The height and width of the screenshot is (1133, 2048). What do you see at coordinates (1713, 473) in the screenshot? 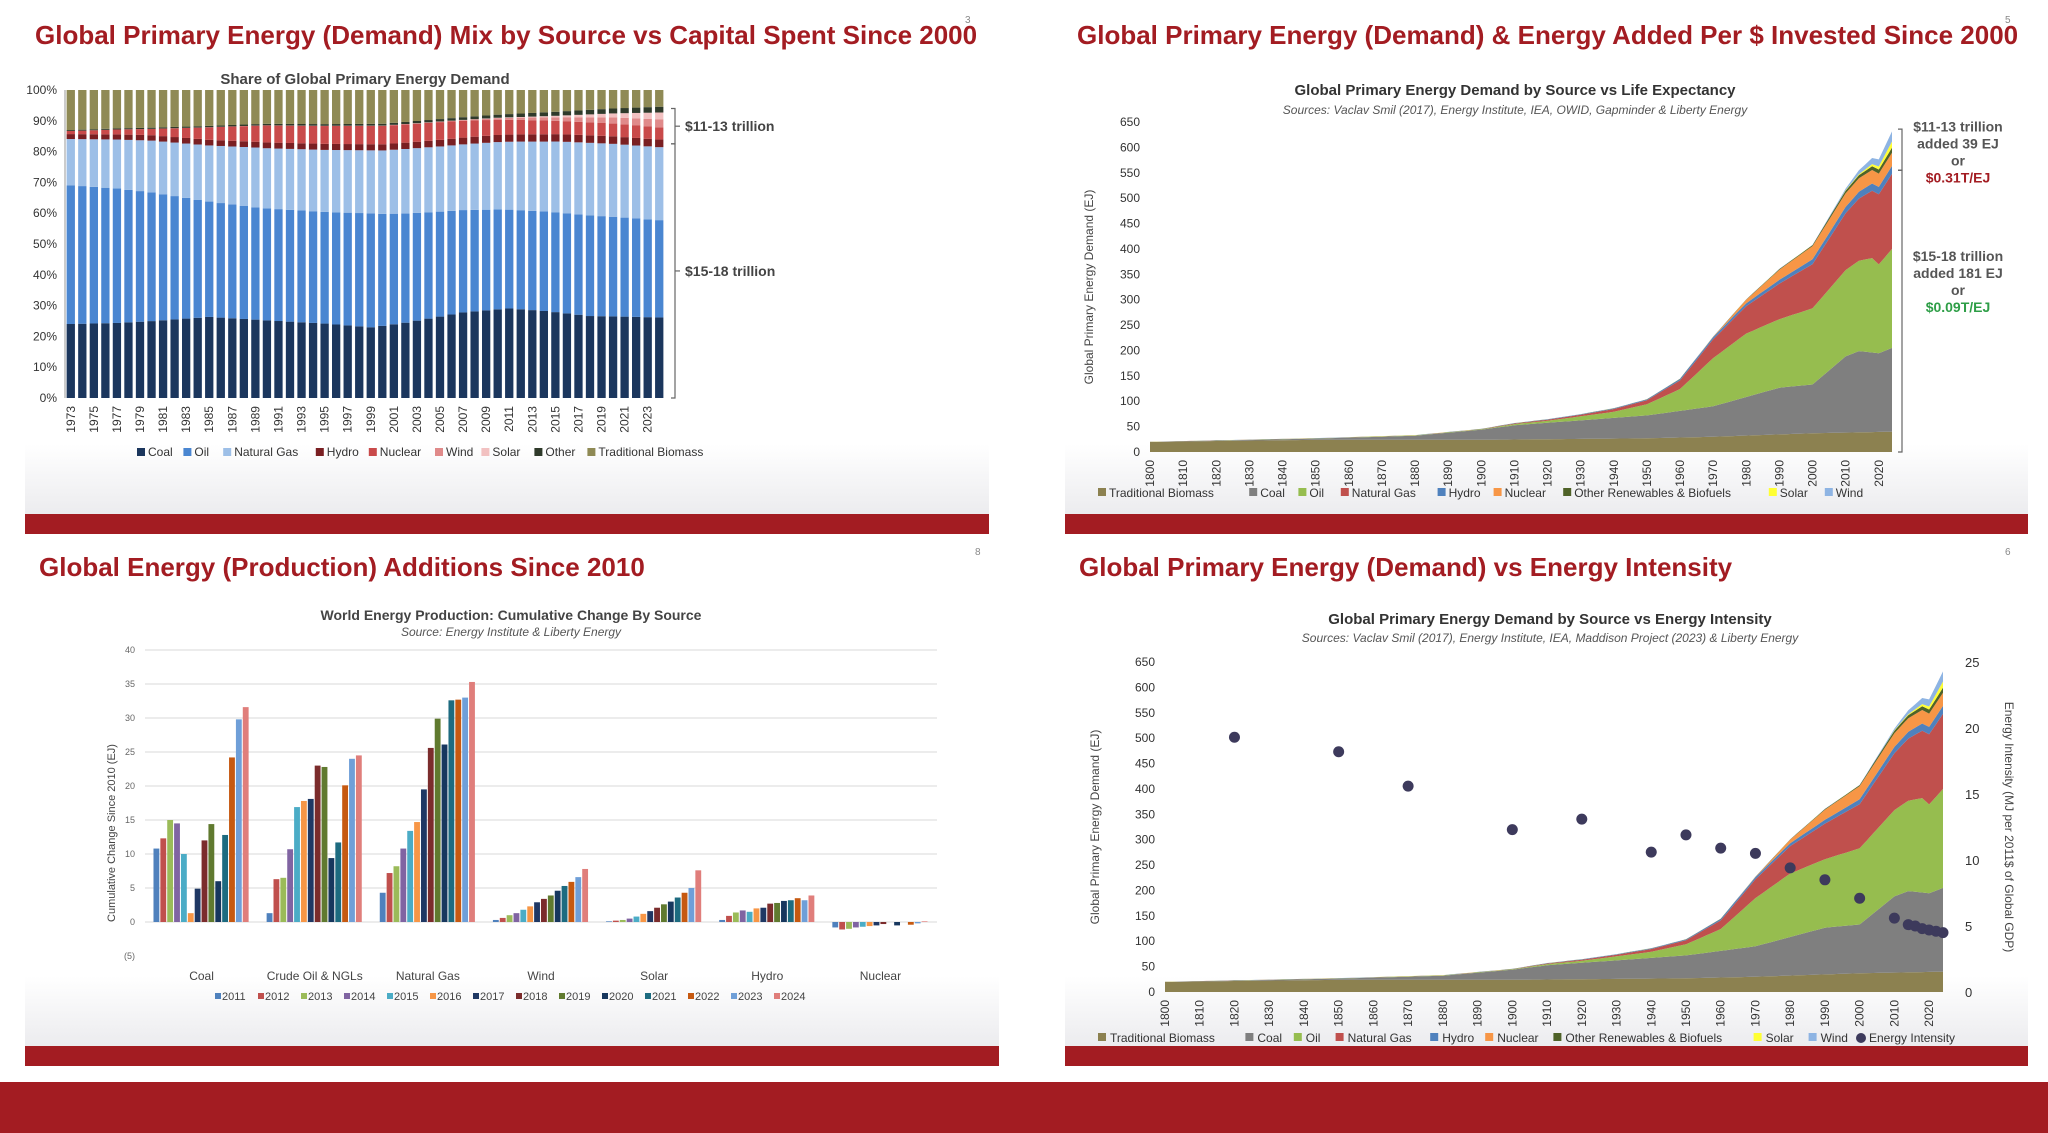
I see `x-tick-label: 1970` at bounding box center [1713, 473].